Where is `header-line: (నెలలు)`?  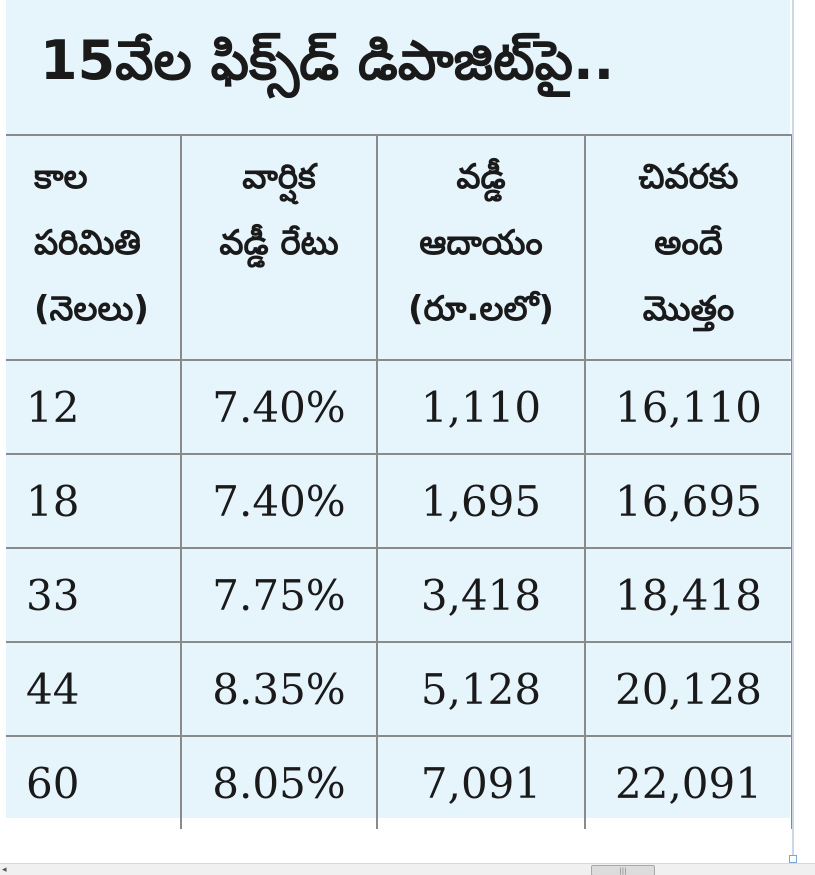
header-line: (నెలలు) is located at coordinates (91, 309).